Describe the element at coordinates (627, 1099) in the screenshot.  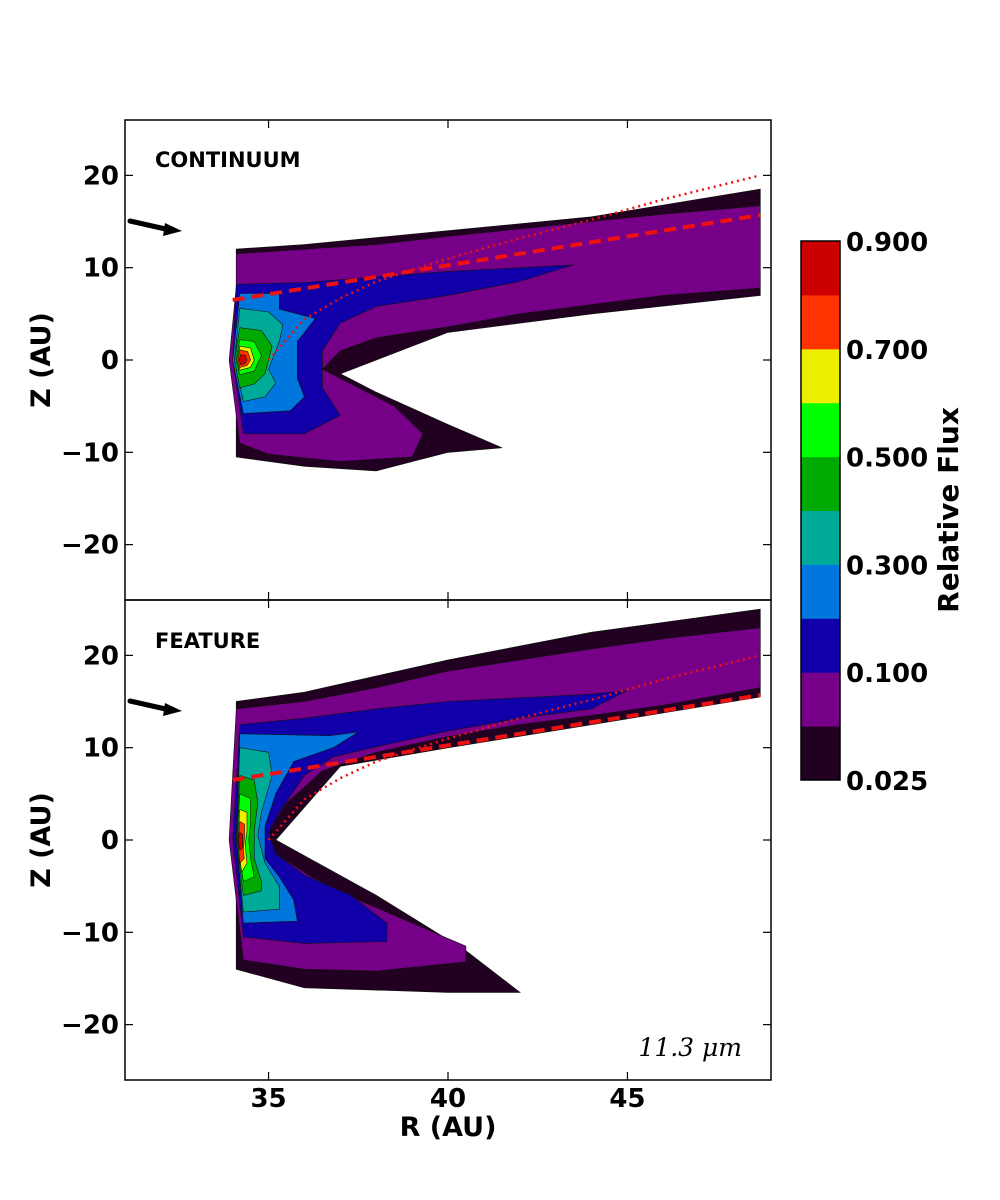
I see `xtick-label: 45` at that location.